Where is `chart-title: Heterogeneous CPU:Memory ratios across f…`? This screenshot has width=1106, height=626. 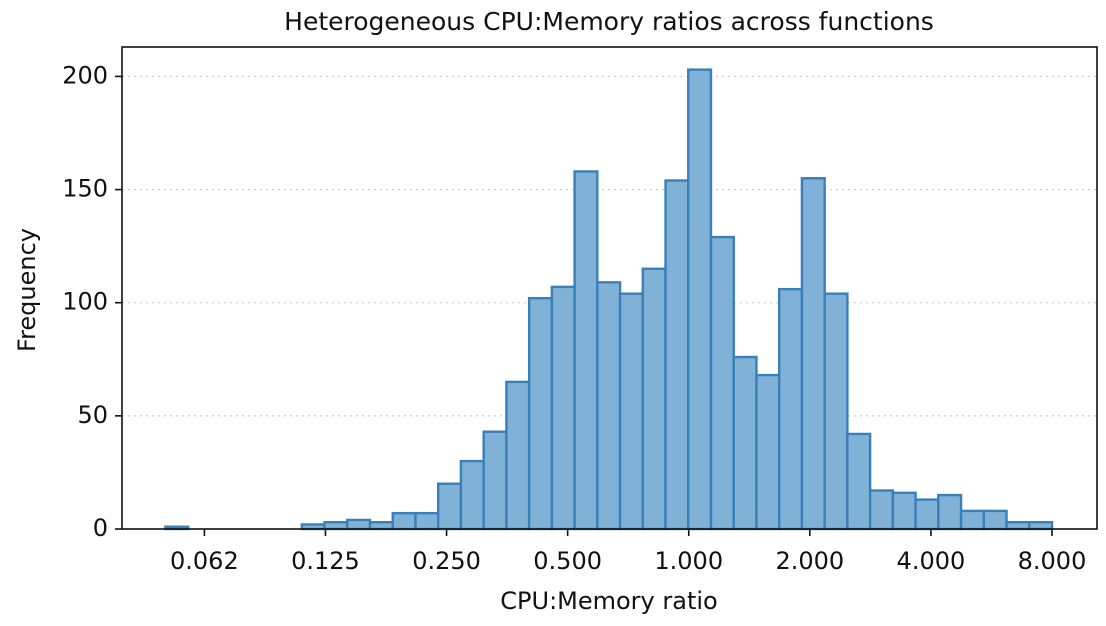 chart-title: Heterogeneous CPU:Memory ratios across f… is located at coordinates (609, 21).